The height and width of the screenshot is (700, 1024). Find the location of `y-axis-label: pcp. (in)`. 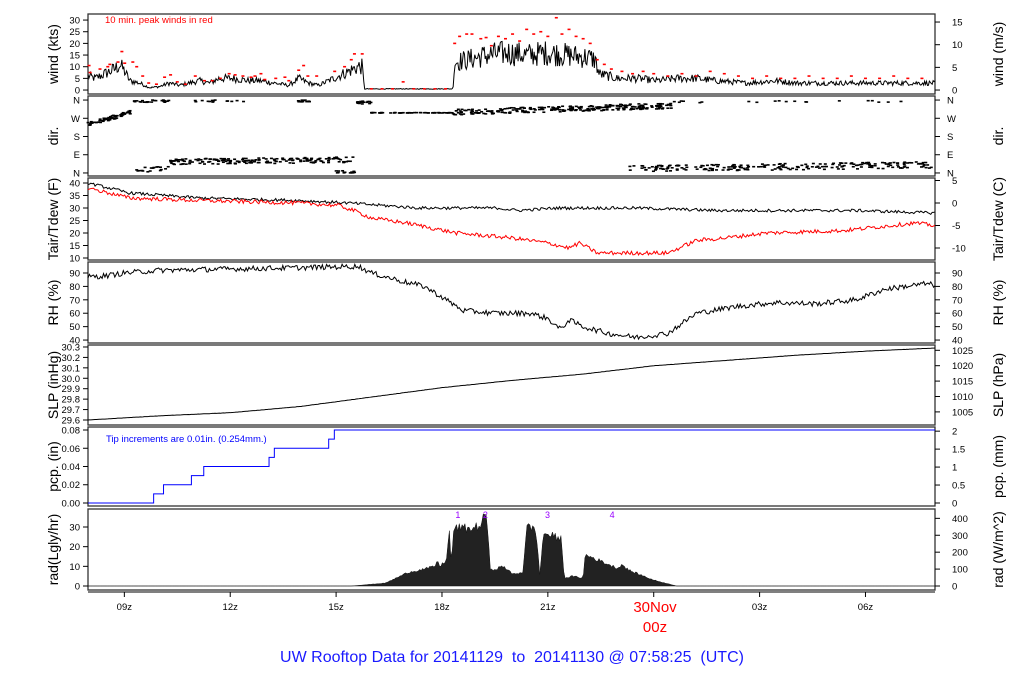

y-axis-label: pcp. (in) is located at coordinates (53, 466).